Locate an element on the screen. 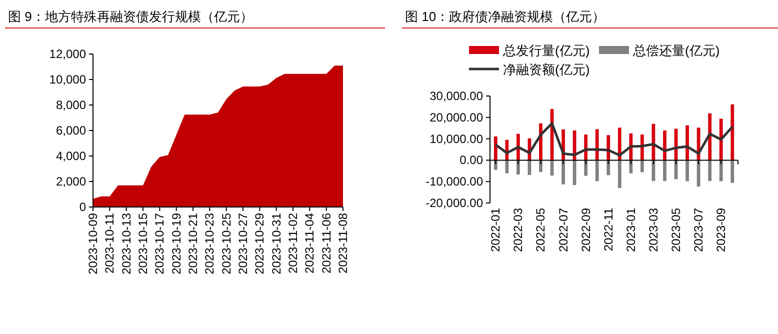 This screenshot has width=778, height=334. x-tick-label: 2023-10-11 is located at coordinates (109, 243).